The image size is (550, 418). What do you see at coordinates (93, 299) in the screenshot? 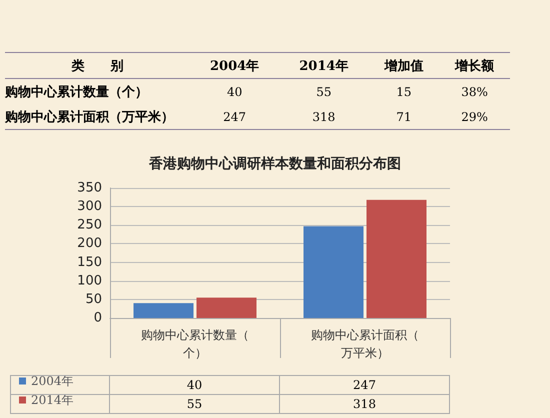
I see `y-tick-label: 50` at bounding box center [93, 299].